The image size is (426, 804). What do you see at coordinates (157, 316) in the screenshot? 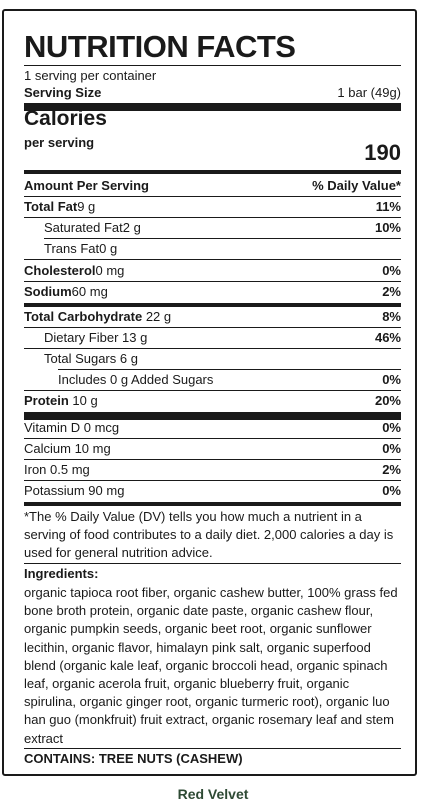
I see `nutrient-amount: 22 g` at bounding box center [157, 316].